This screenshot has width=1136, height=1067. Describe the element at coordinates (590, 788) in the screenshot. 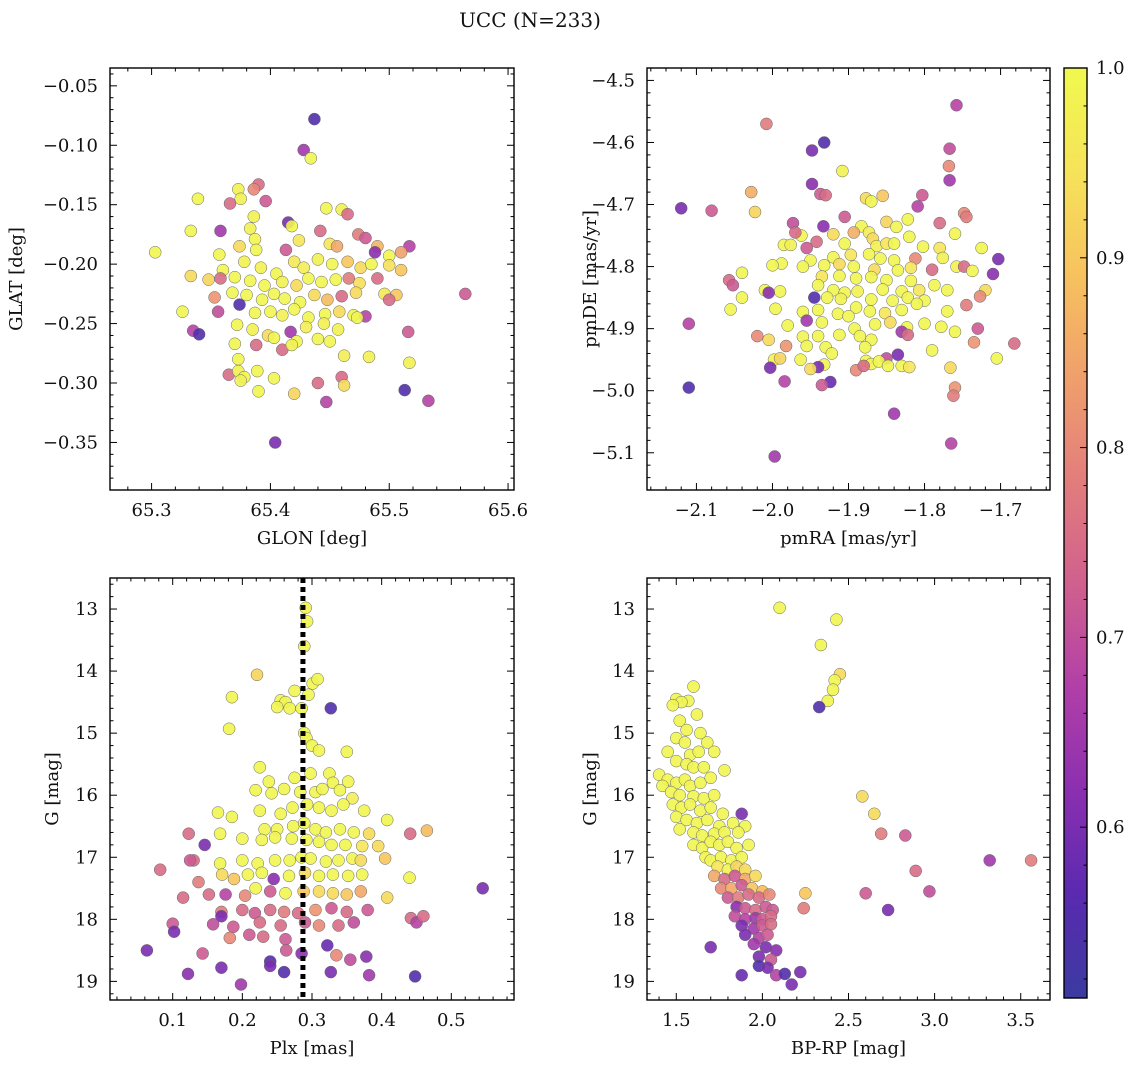

I see `cmd-y-axis-label: G [mag]` at that location.